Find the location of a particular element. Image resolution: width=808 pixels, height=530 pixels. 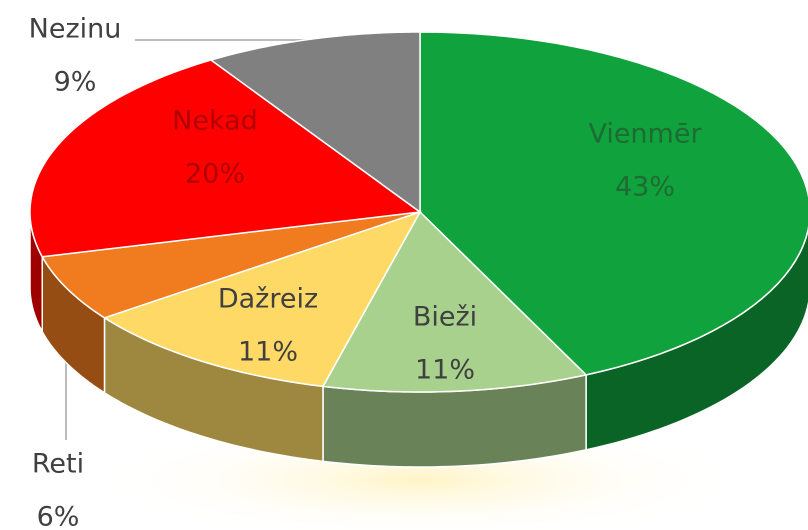

category-label: Reti is located at coordinates (58, 464).